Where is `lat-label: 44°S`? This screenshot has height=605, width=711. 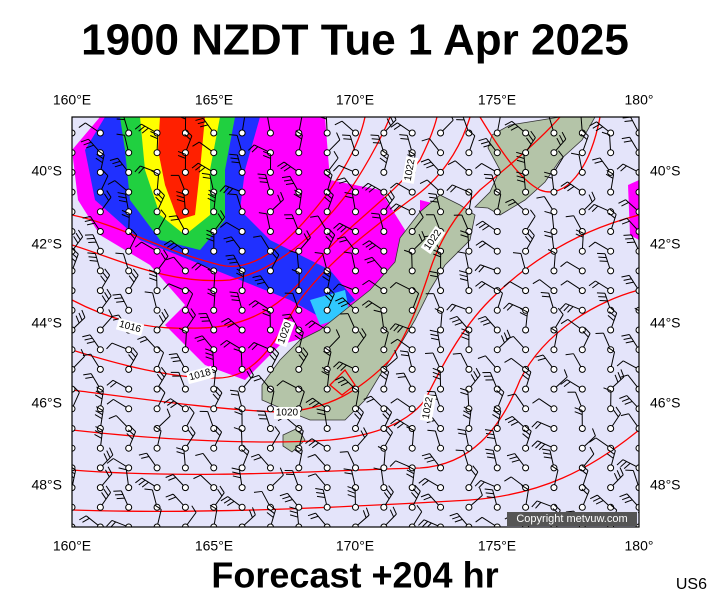
lat-label: 44°S is located at coordinates (665, 323).